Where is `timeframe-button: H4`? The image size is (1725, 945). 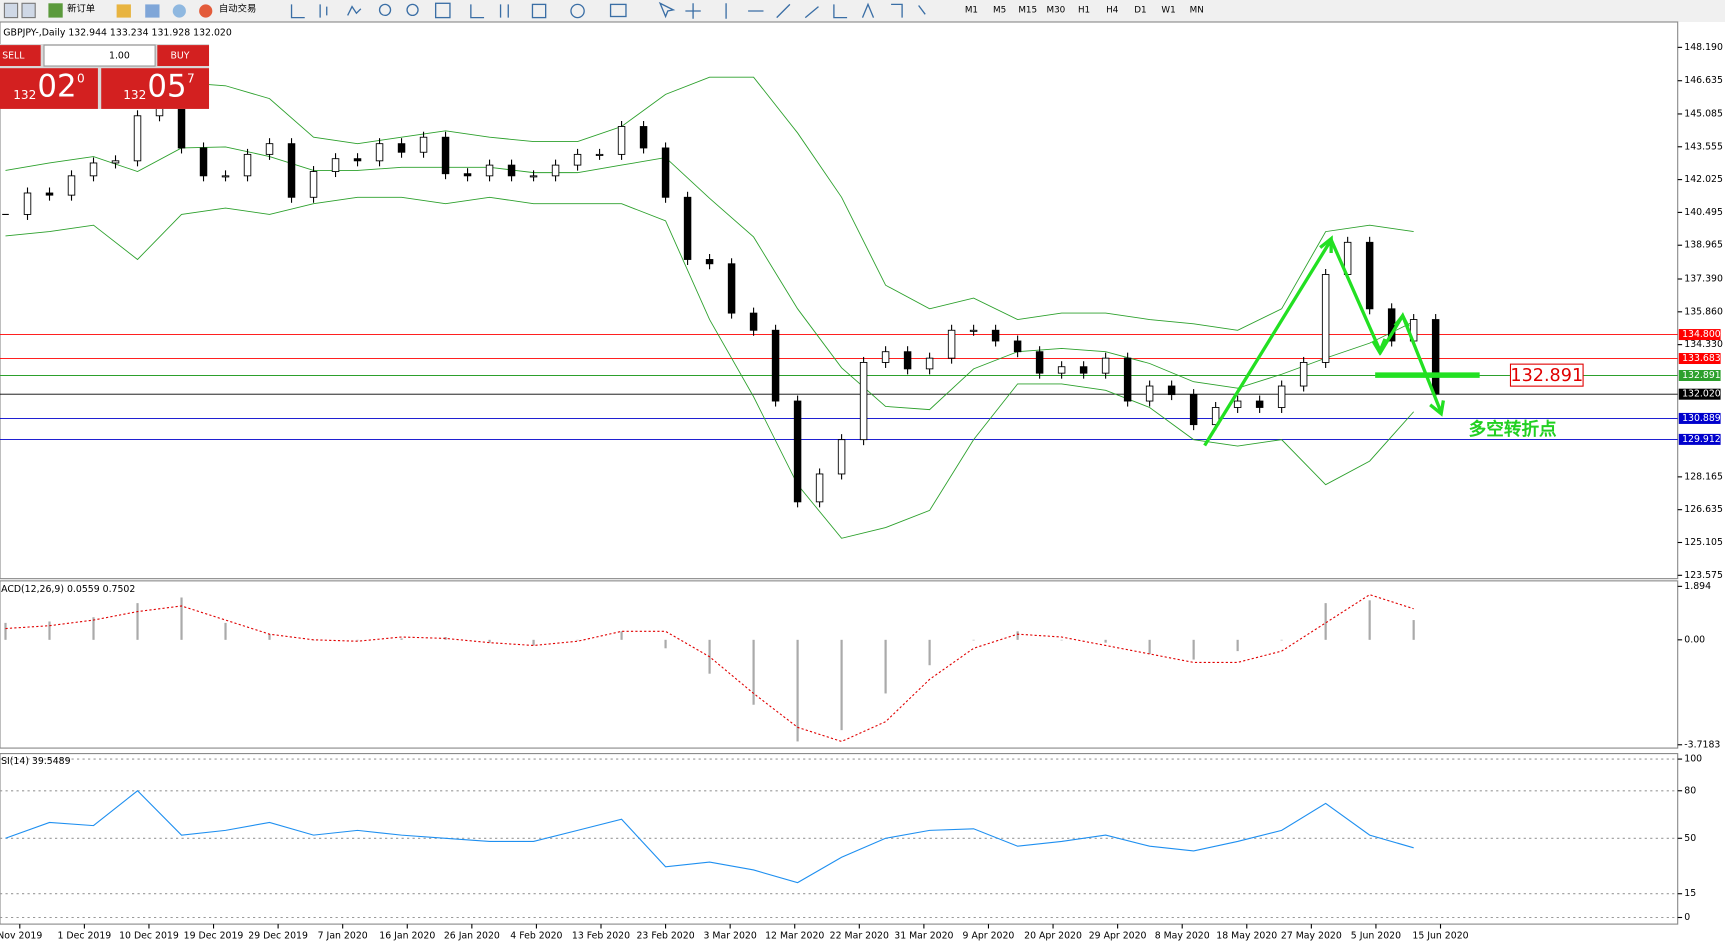
timeframe-button: H4 is located at coordinates (1112, 10).